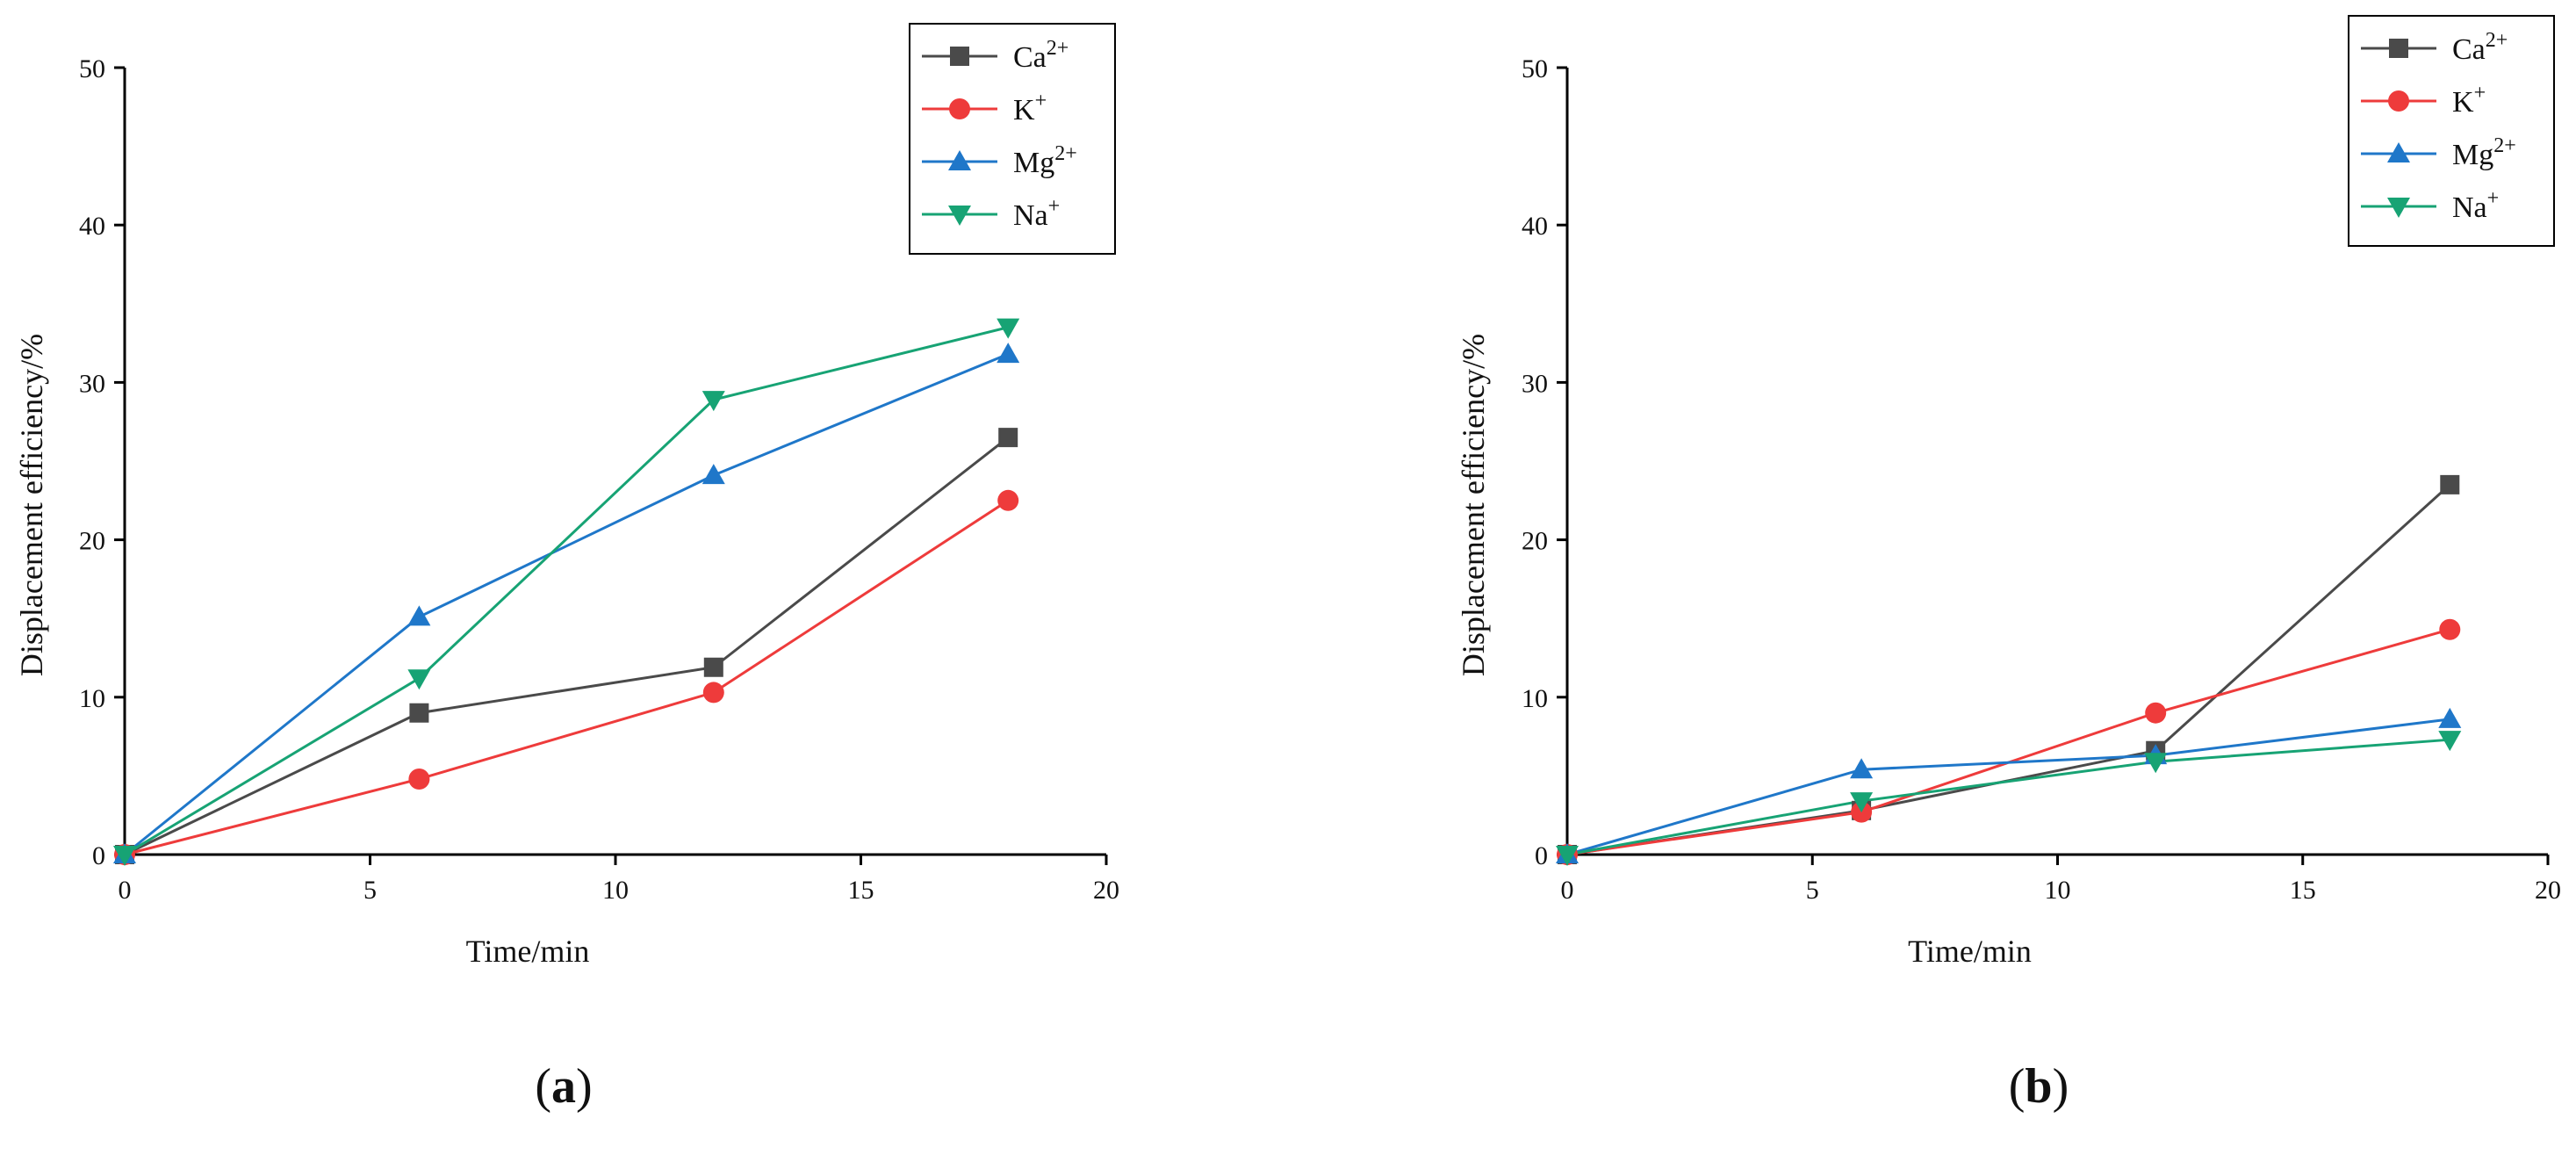 Image resolution: width=2576 pixels, height=1169 pixels. Describe the element at coordinates (2008, 797) in the screenshot. I see `series-line-na` at that location.